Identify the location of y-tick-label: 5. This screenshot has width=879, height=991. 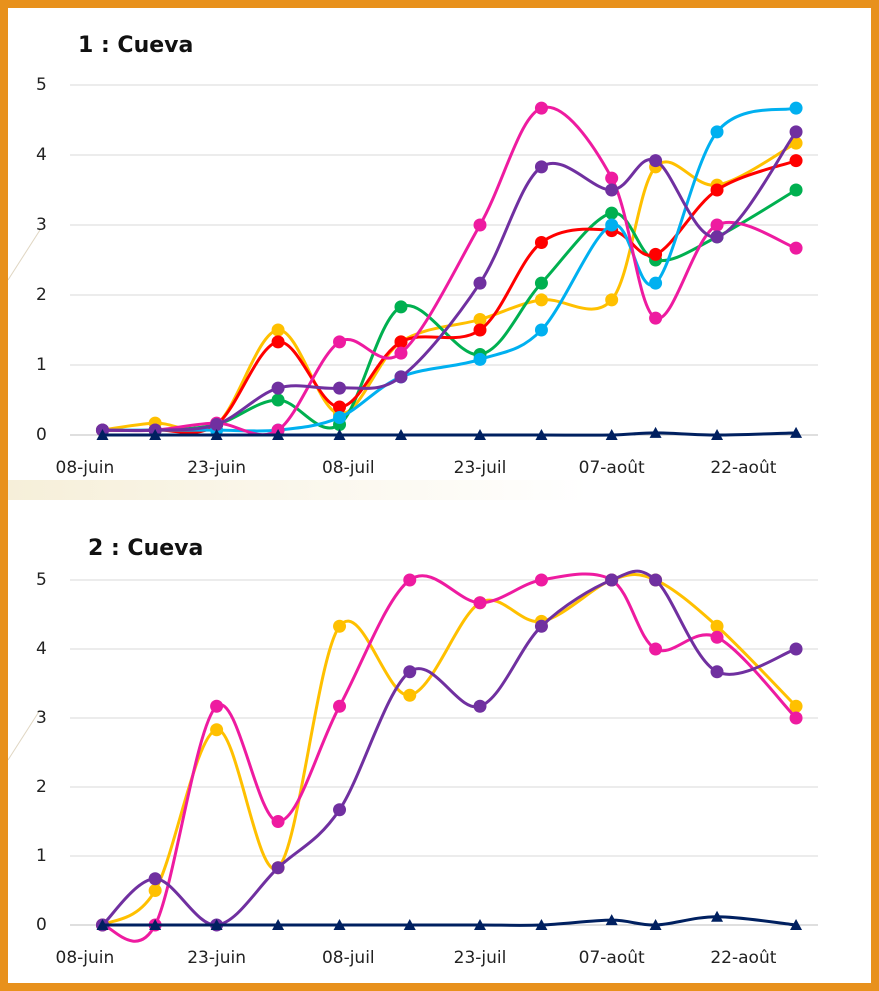
(41, 580).